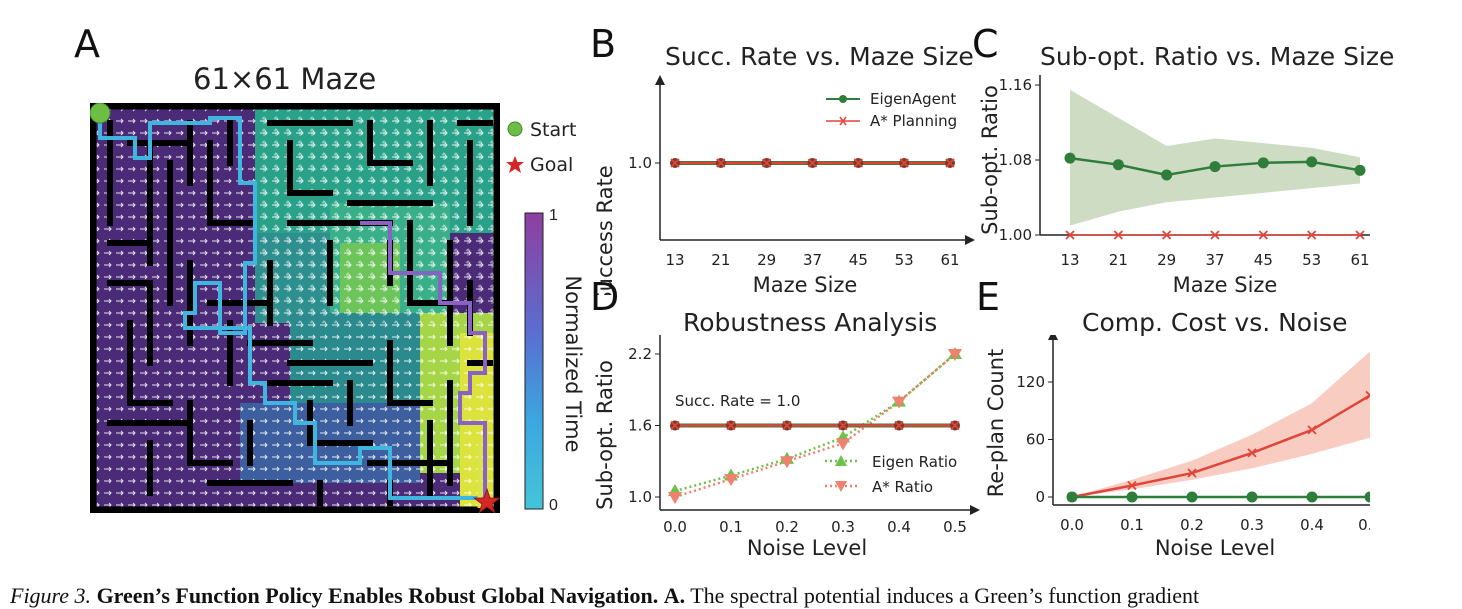  I want to click on e-xlabel: Noise Level, so click(1215, 548).